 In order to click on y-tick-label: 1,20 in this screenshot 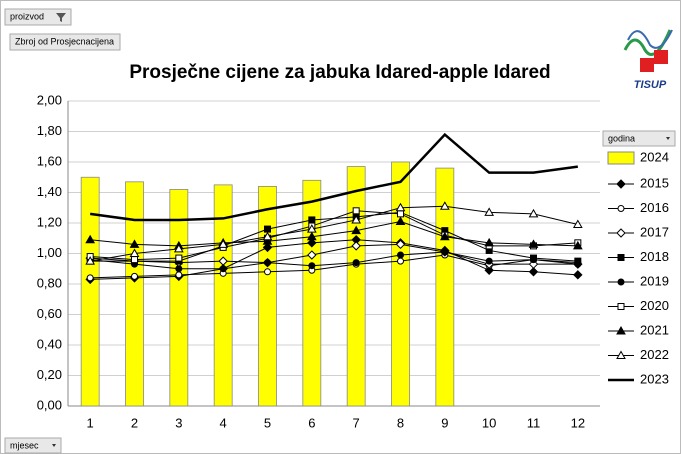, I will do `click(49, 221)`.